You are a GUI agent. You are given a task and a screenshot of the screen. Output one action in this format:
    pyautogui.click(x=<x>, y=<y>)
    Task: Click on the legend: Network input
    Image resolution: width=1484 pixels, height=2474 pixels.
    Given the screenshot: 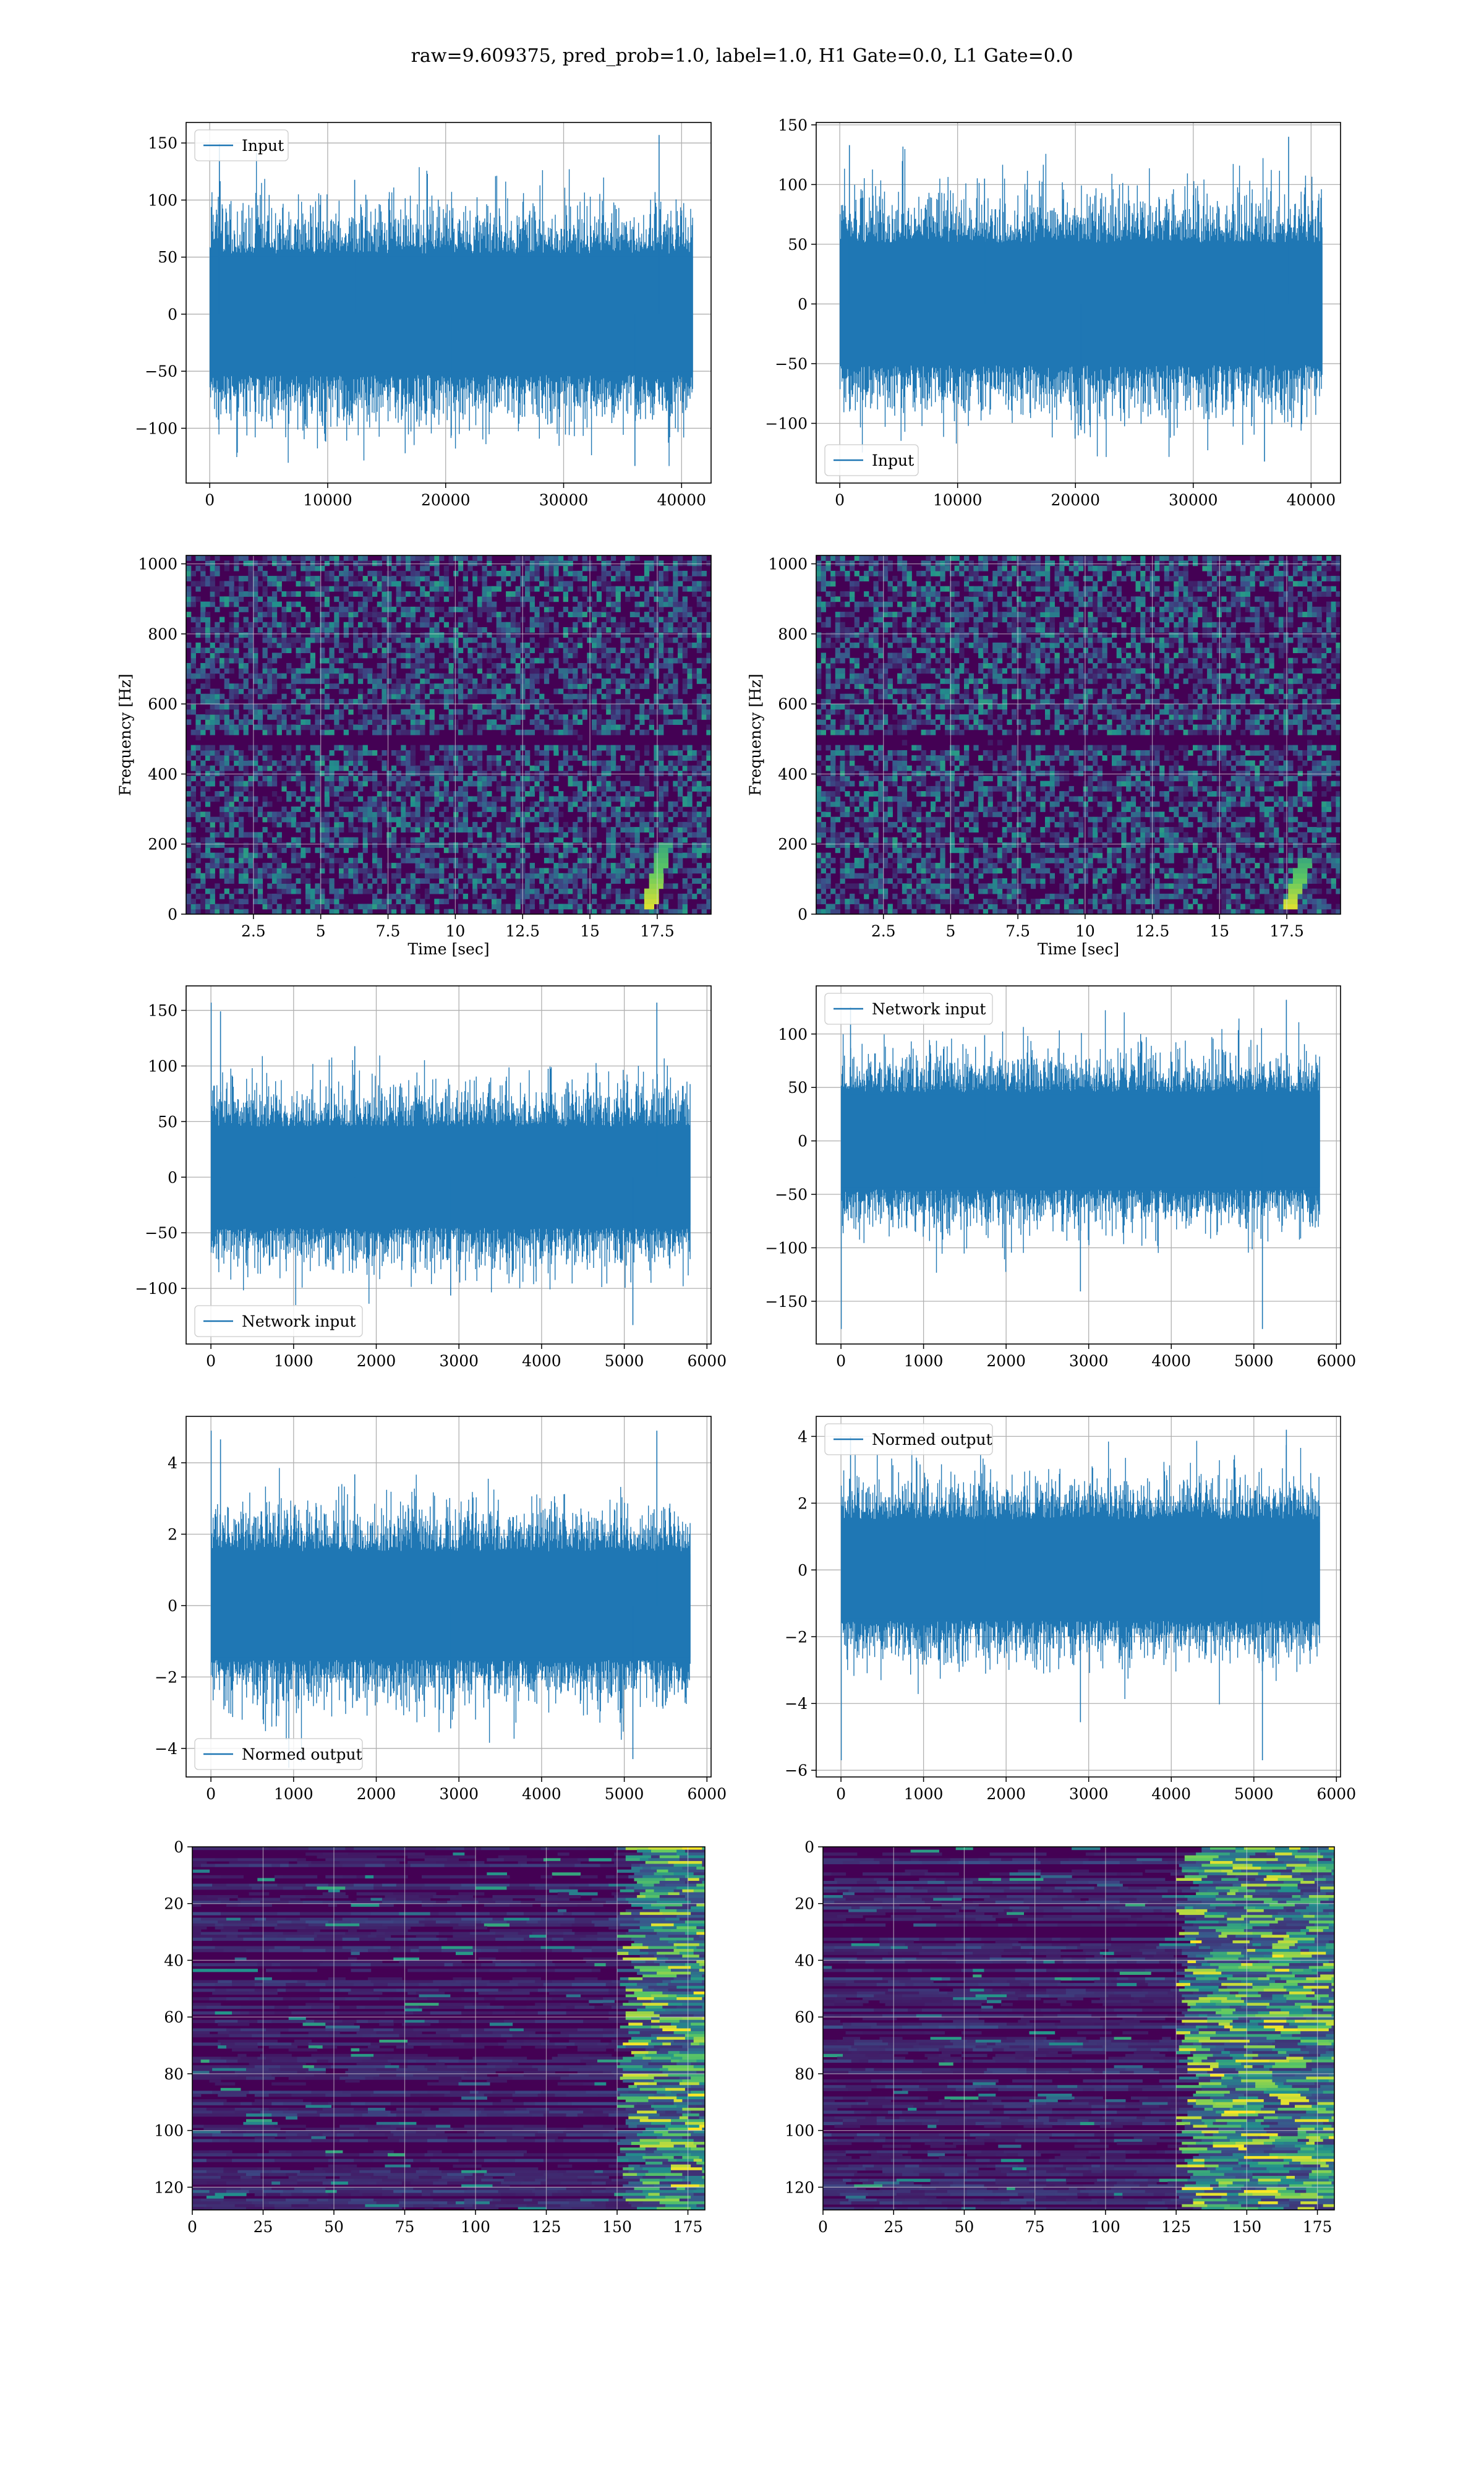 What is the action you would take?
    pyautogui.click(x=278, y=1321)
    